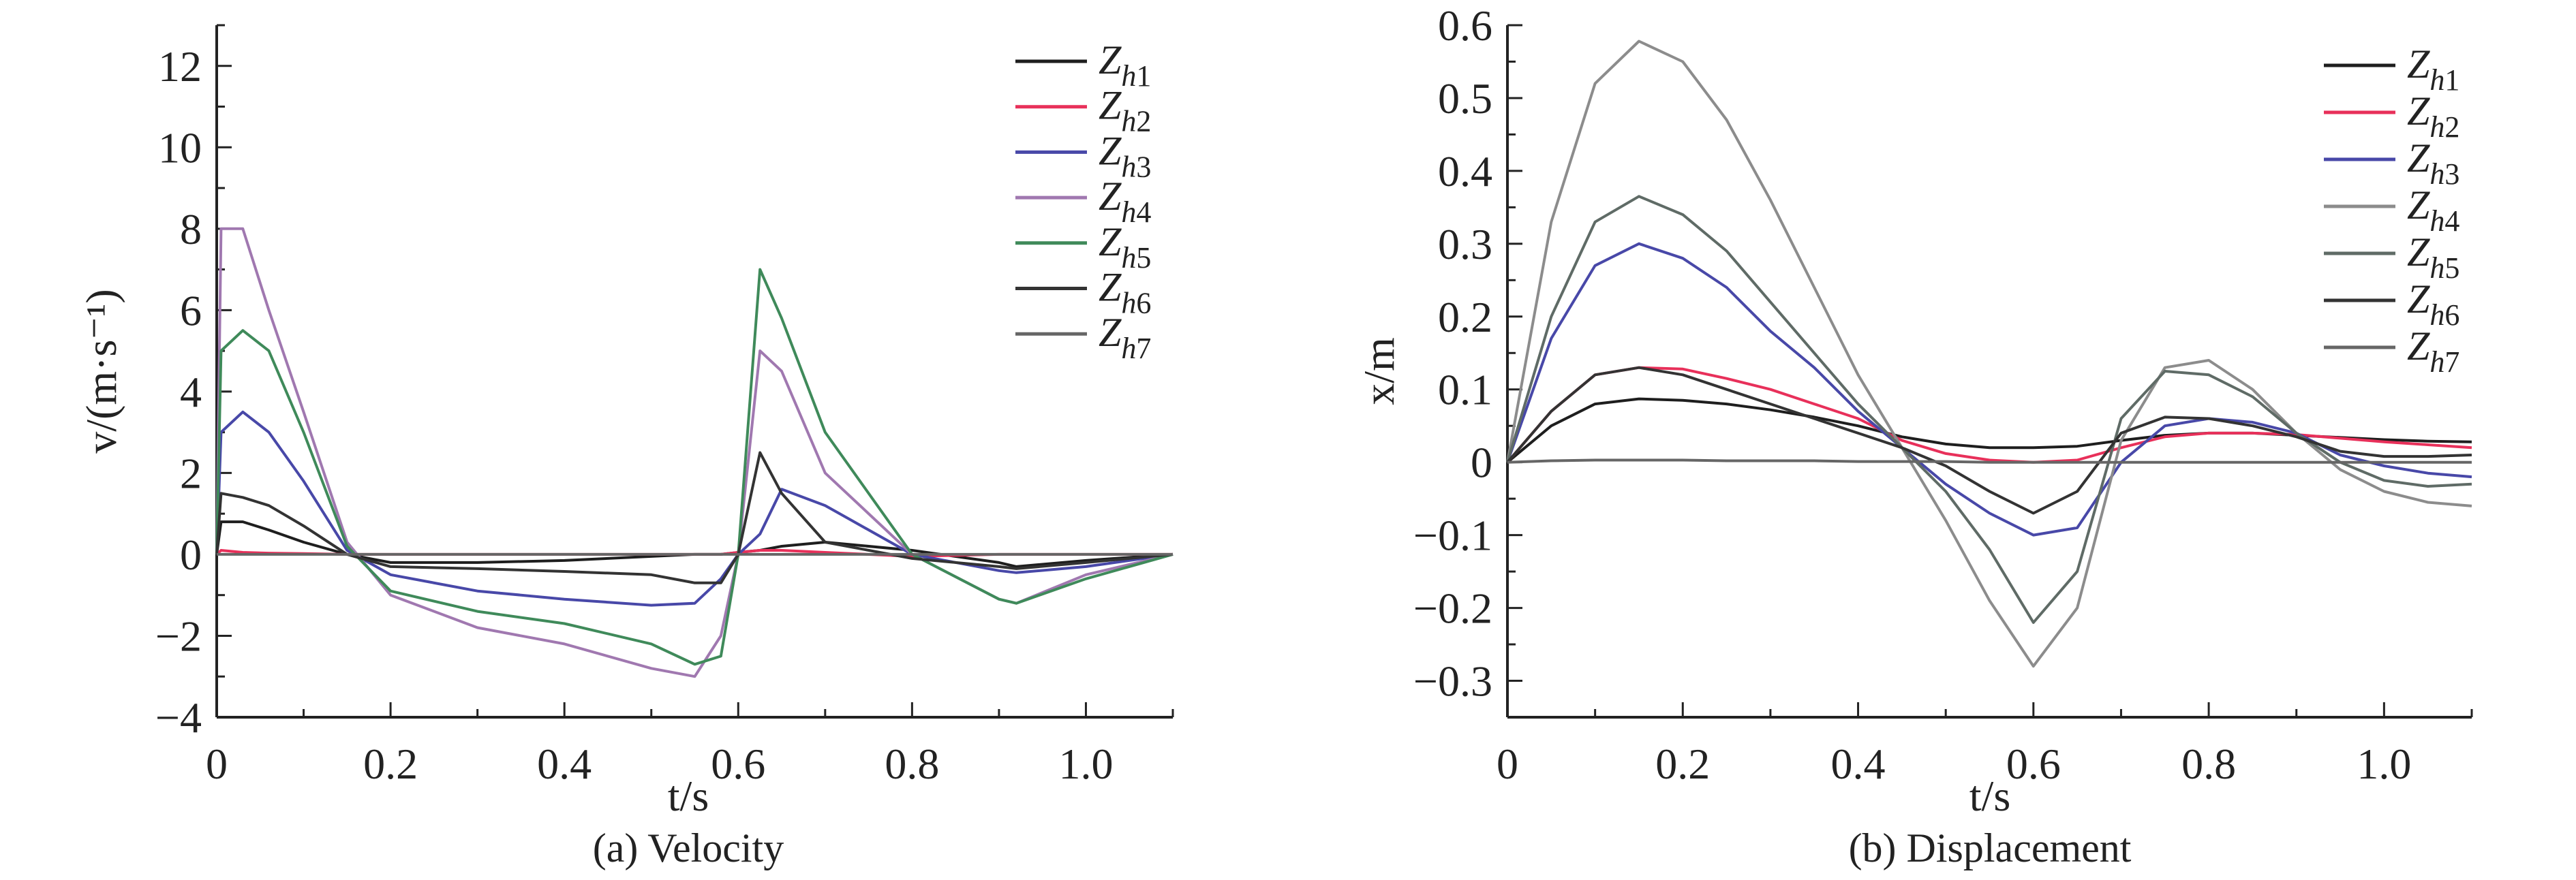 This screenshot has width=2576, height=880. I want to click on legend-label: Zh2, so click(1125, 110).